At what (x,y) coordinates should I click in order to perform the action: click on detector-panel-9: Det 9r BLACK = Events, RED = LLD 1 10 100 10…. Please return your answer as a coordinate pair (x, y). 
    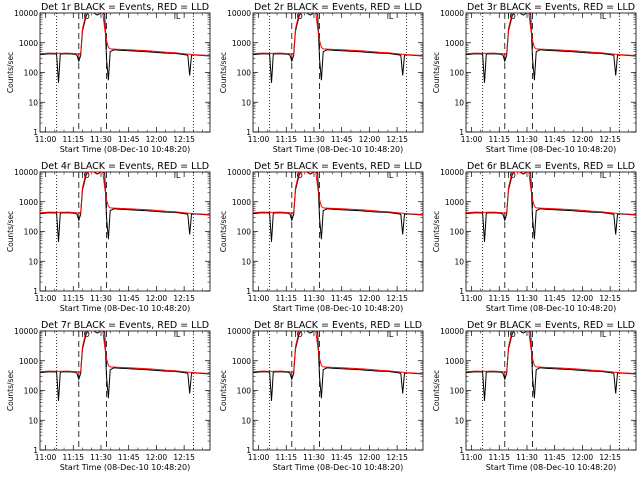
    Looking at the image, I should click on (534, 396).